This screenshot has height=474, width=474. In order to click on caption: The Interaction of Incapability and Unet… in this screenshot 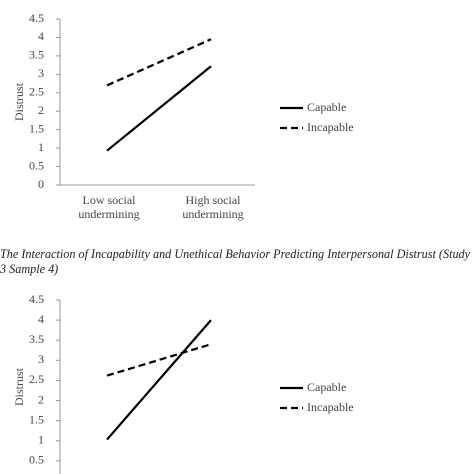, I will do `click(235, 261)`.